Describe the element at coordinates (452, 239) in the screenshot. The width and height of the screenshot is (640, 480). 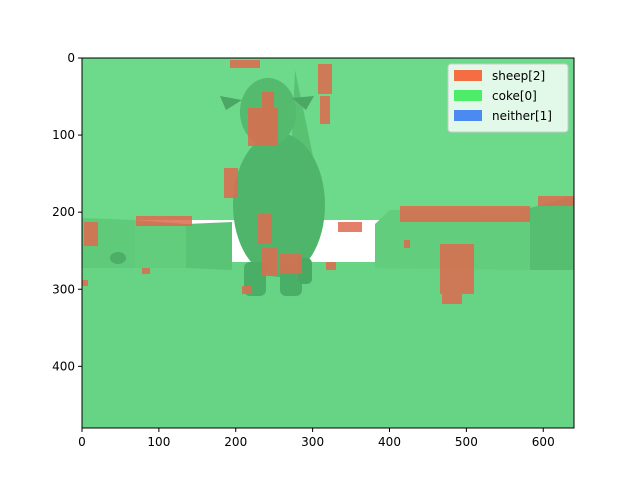
I see `right-wall` at that location.